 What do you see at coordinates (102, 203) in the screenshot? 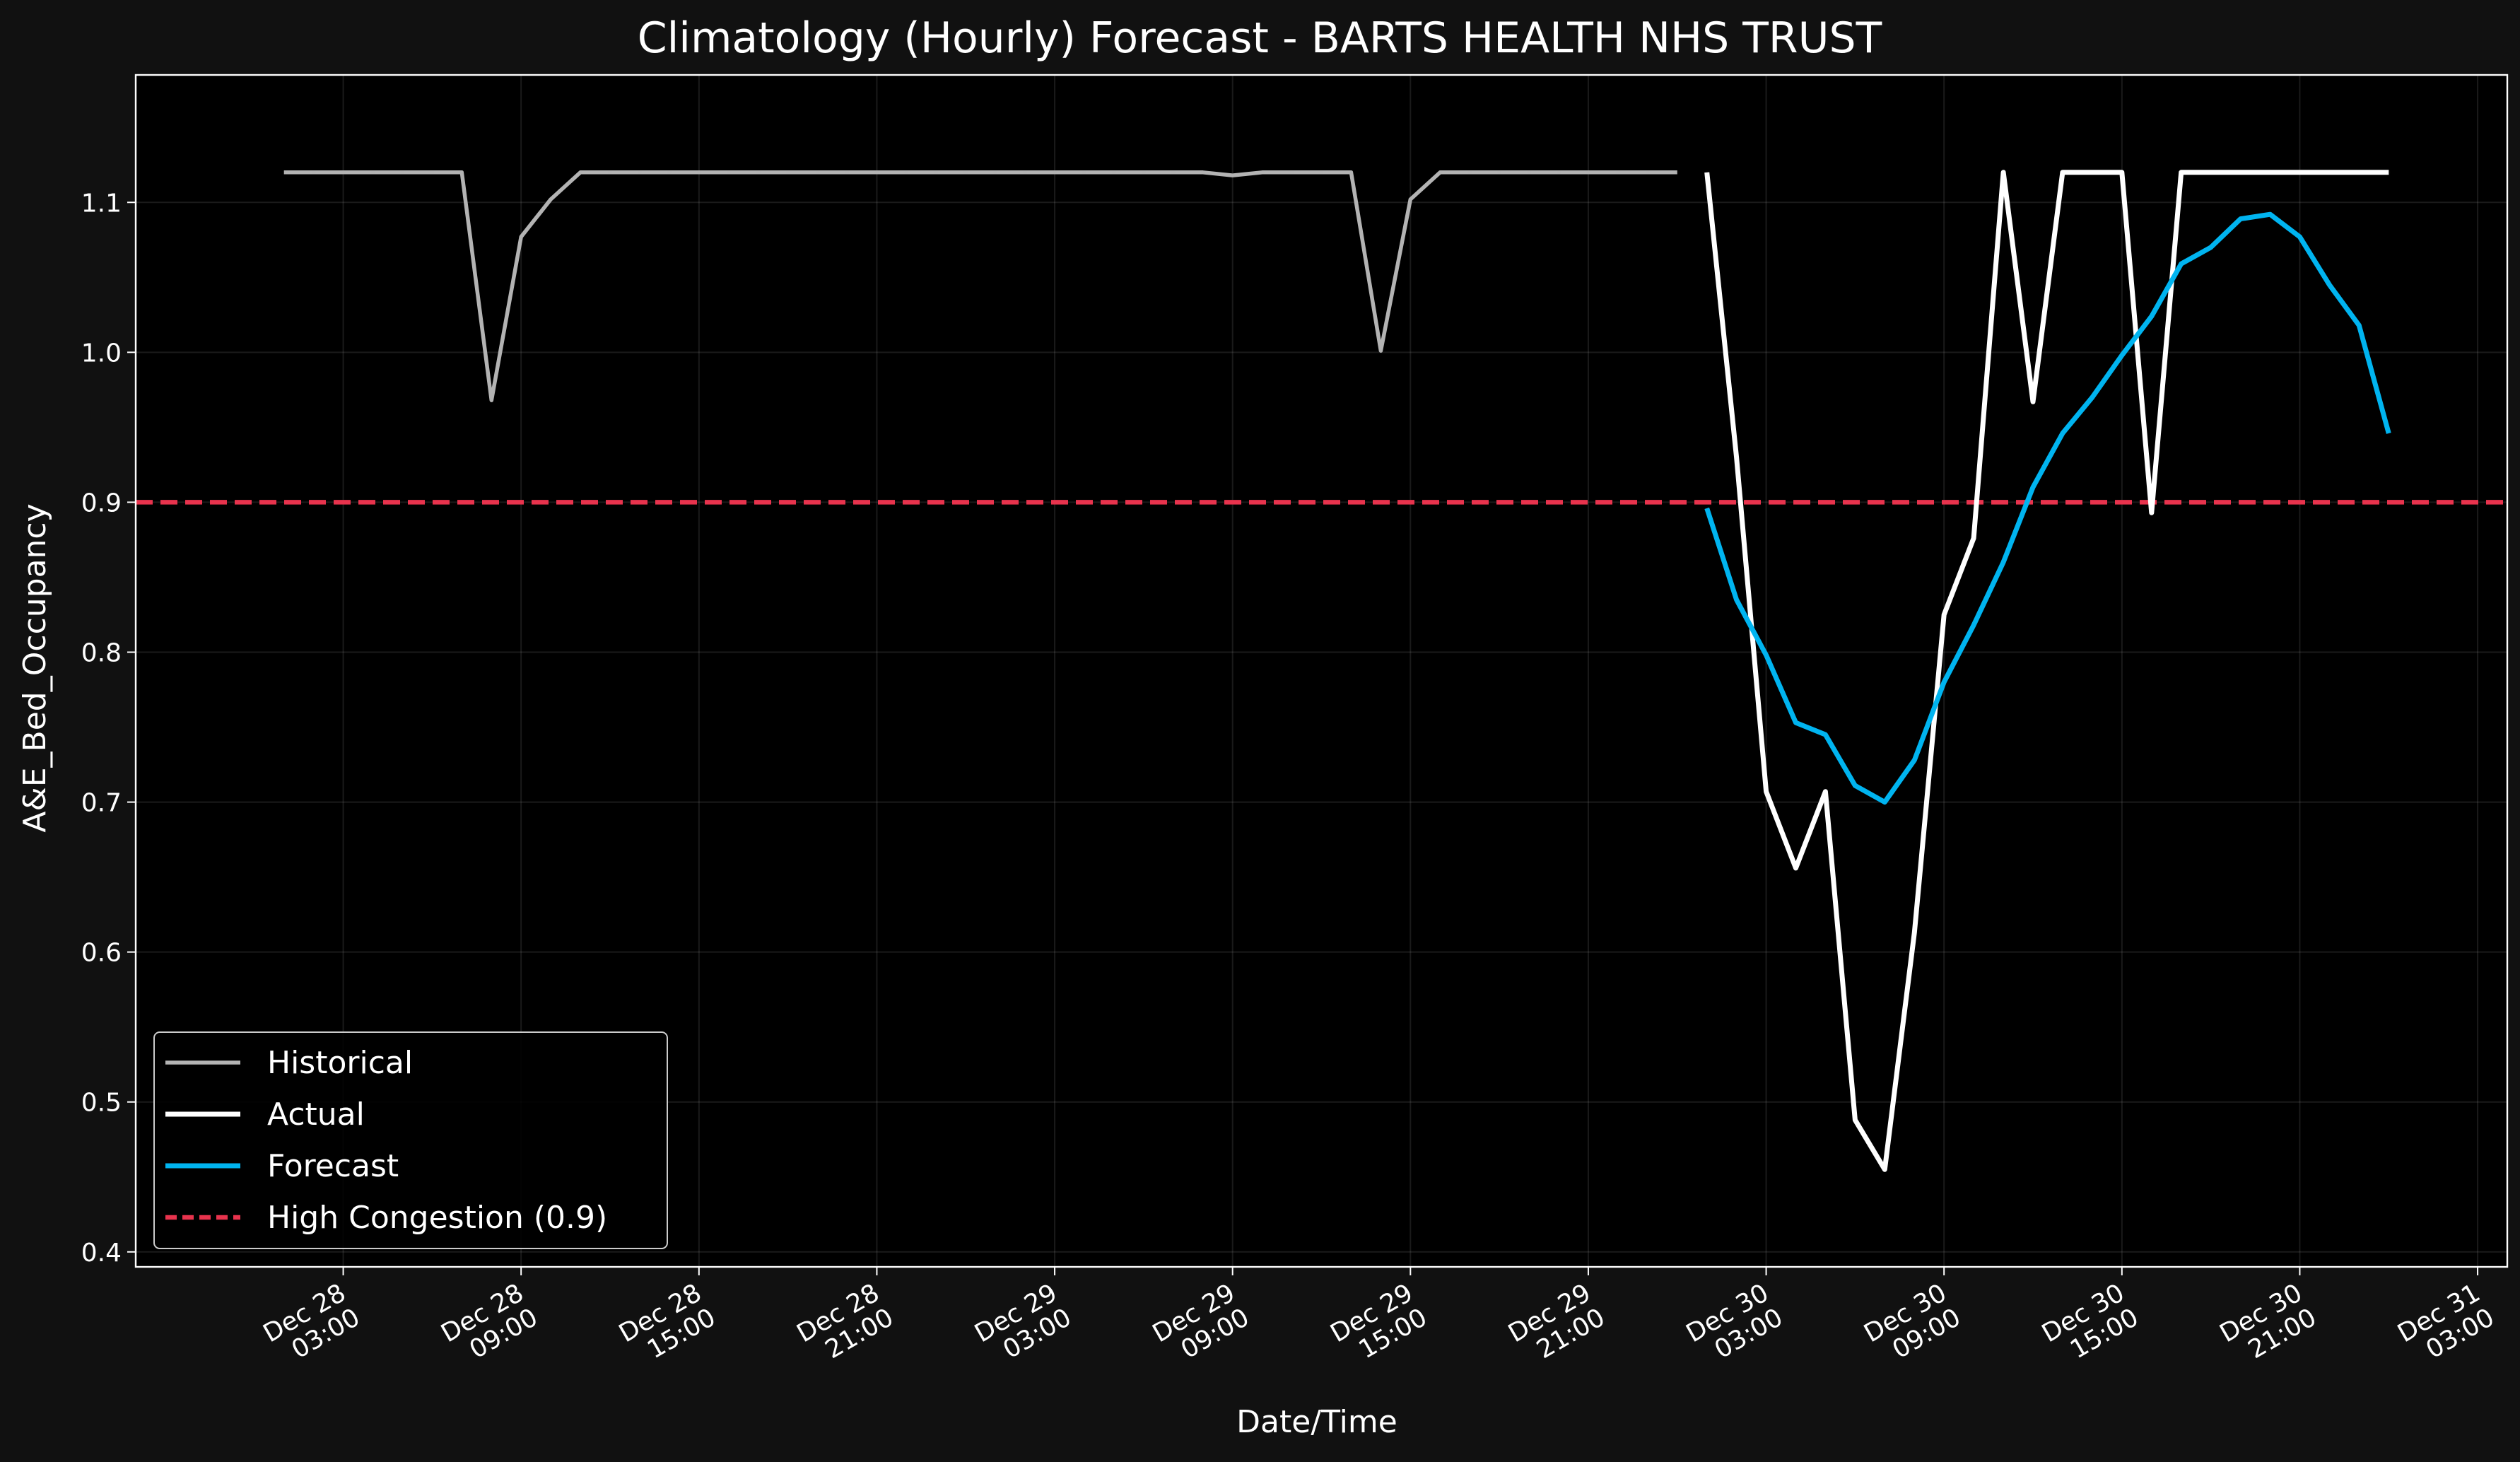
I see `y-tick-label: 1.1` at bounding box center [102, 203].